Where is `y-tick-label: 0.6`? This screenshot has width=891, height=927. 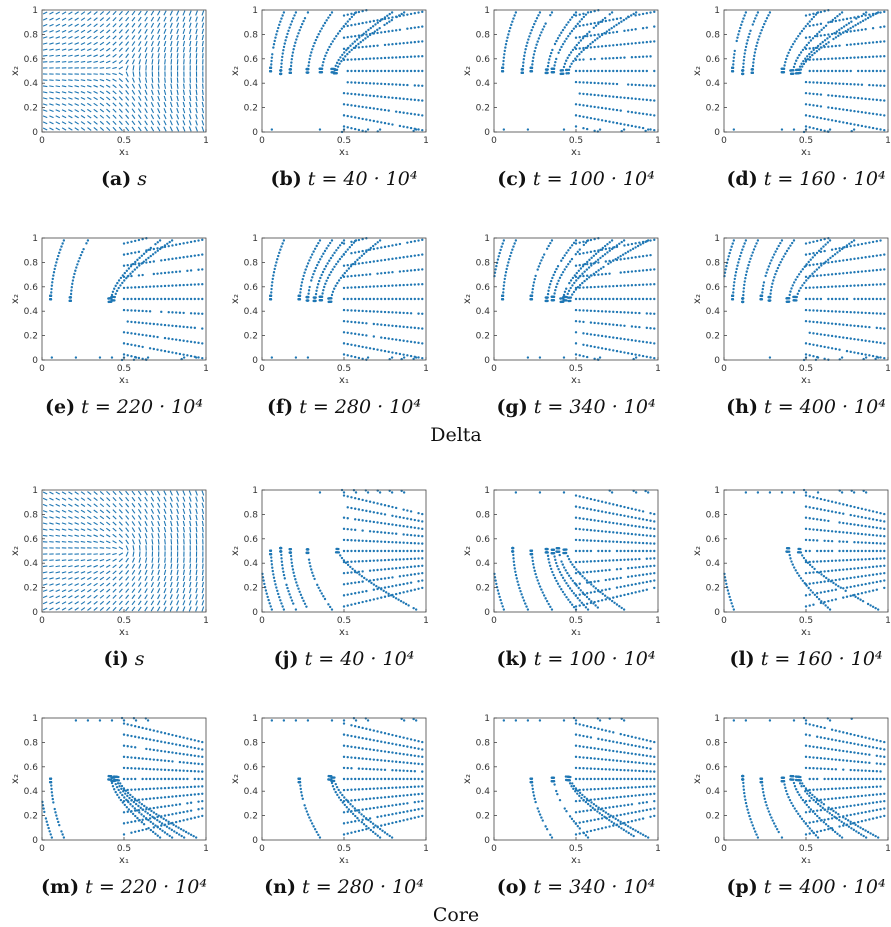
y-tick-label: 0.6 is located at coordinates (31, 60).